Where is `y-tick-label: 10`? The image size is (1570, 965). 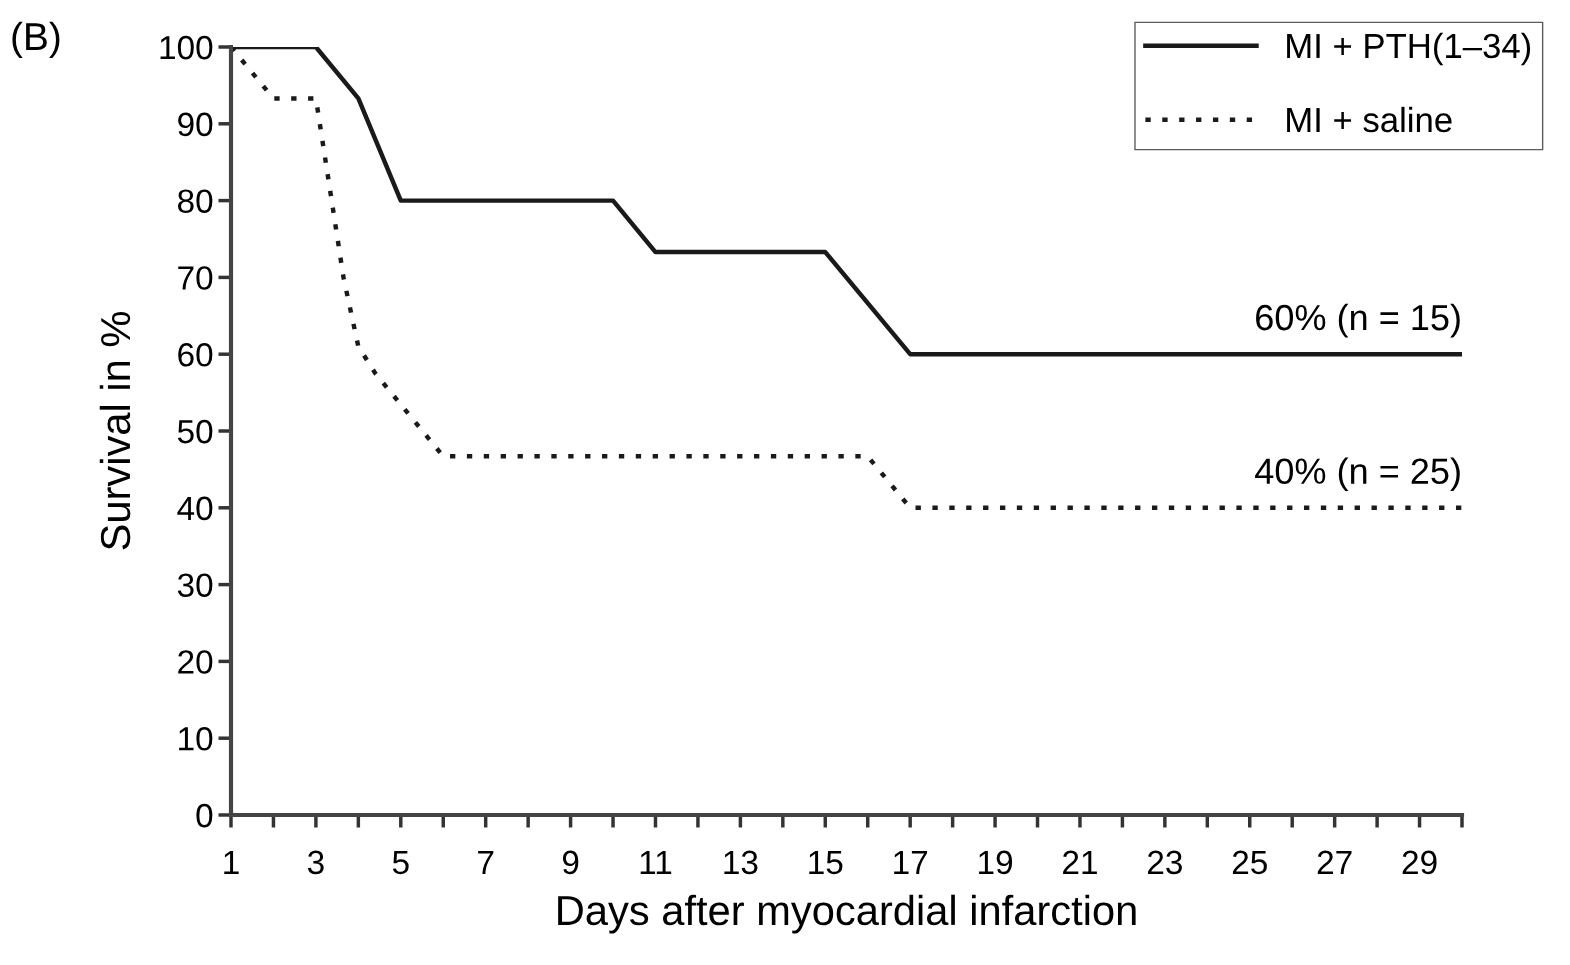
y-tick-label: 10 is located at coordinates (196, 739).